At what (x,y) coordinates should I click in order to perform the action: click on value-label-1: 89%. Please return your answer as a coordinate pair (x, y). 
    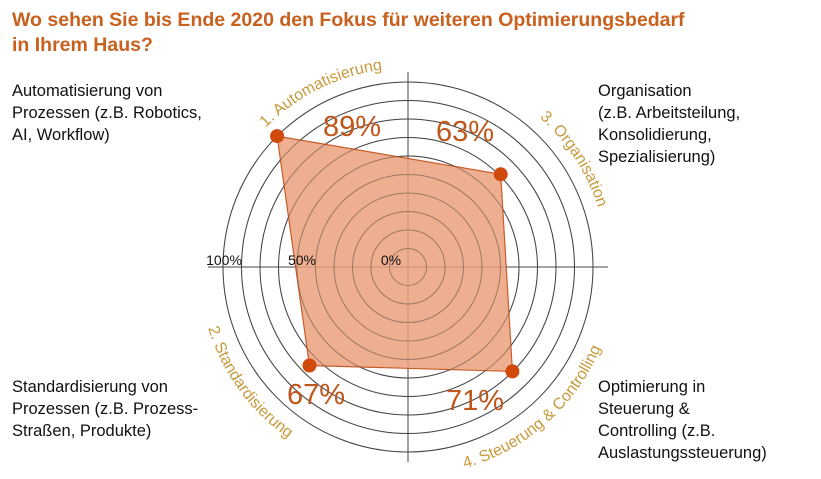
    Looking at the image, I should click on (352, 127).